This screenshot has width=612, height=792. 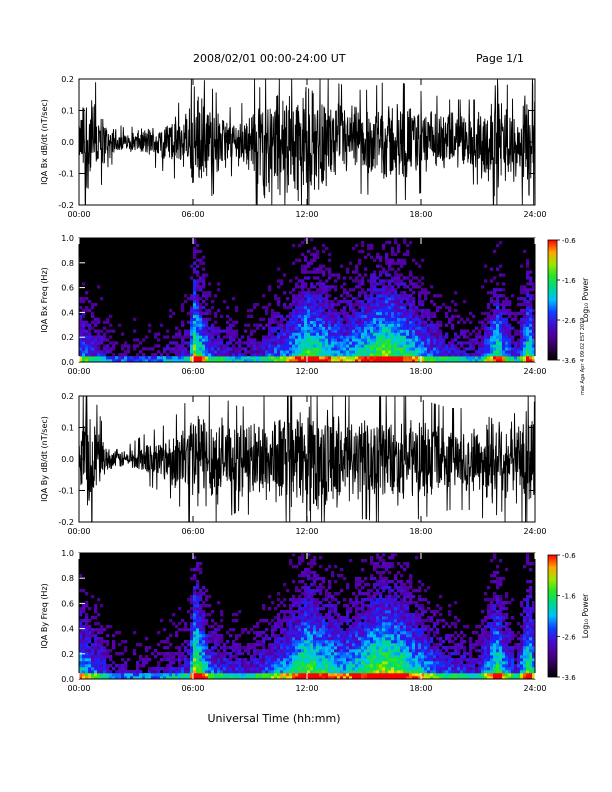 What do you see at coordinates (307, 616) in the screenshot?
I see `spectrogram-by-spec` at bounding box center [307, 616].